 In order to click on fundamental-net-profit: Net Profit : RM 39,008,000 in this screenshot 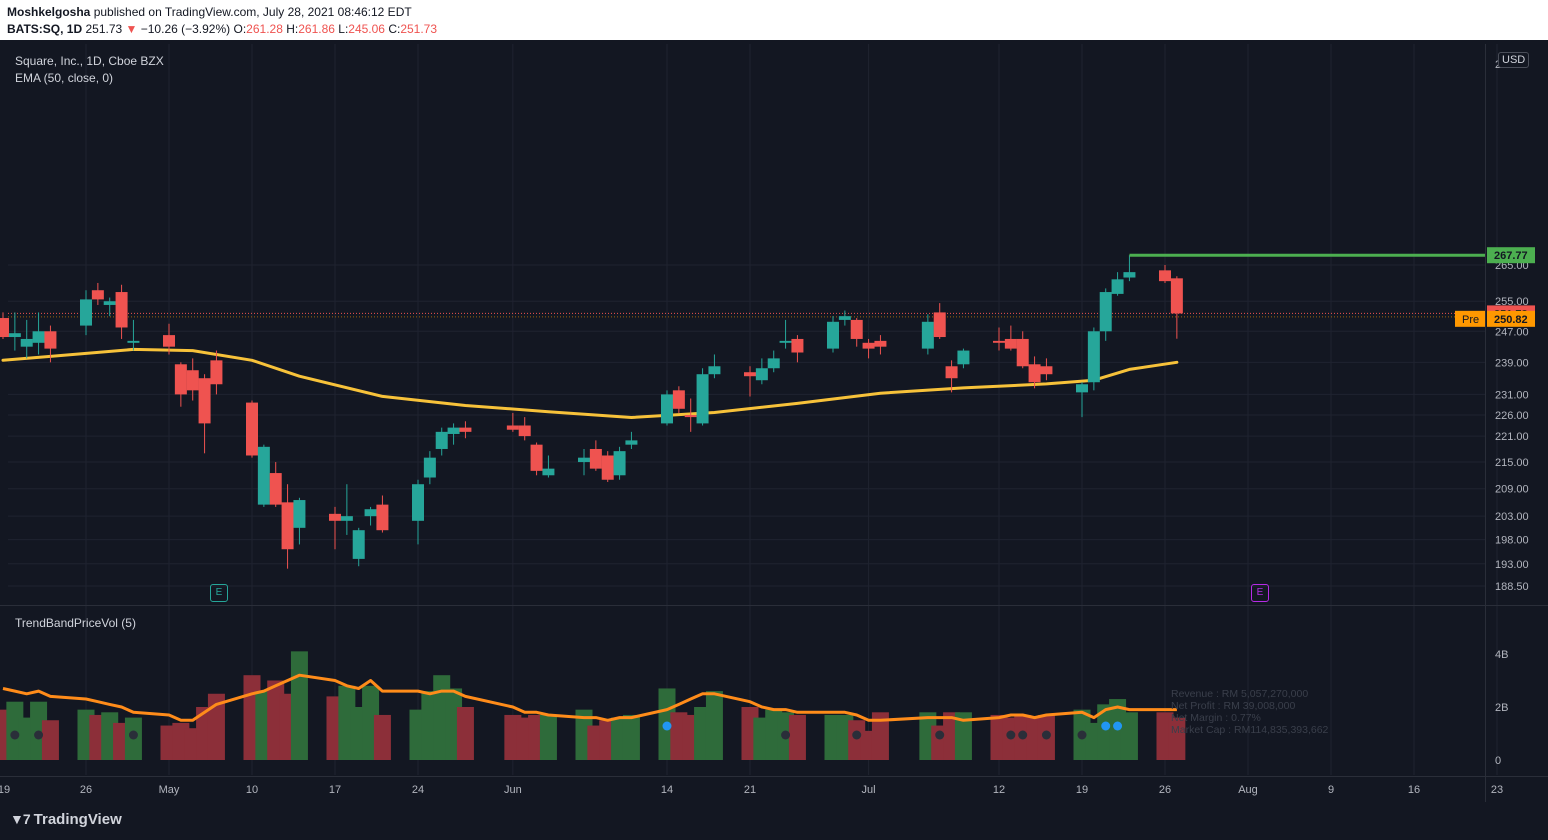, I will do `click(1233, 706)`.